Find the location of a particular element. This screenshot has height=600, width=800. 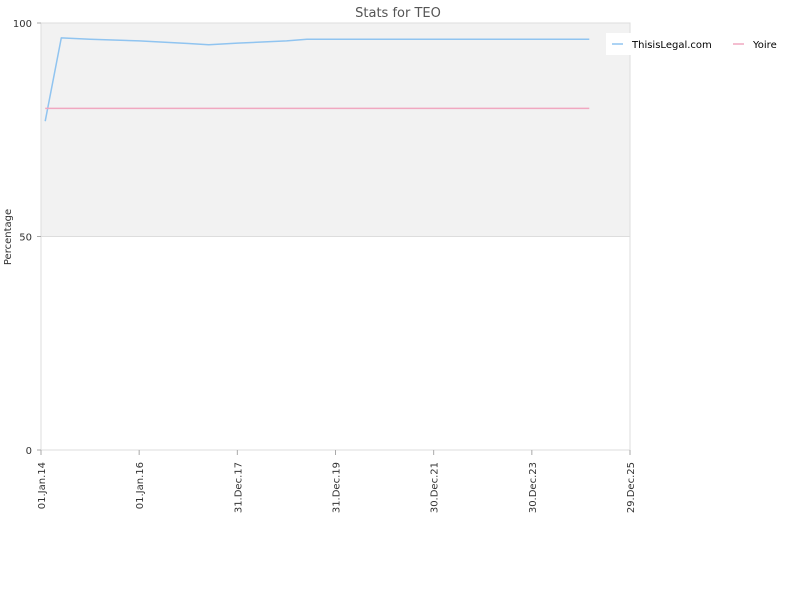

y-tick-label: 0 is located at coordinates (29, 451).